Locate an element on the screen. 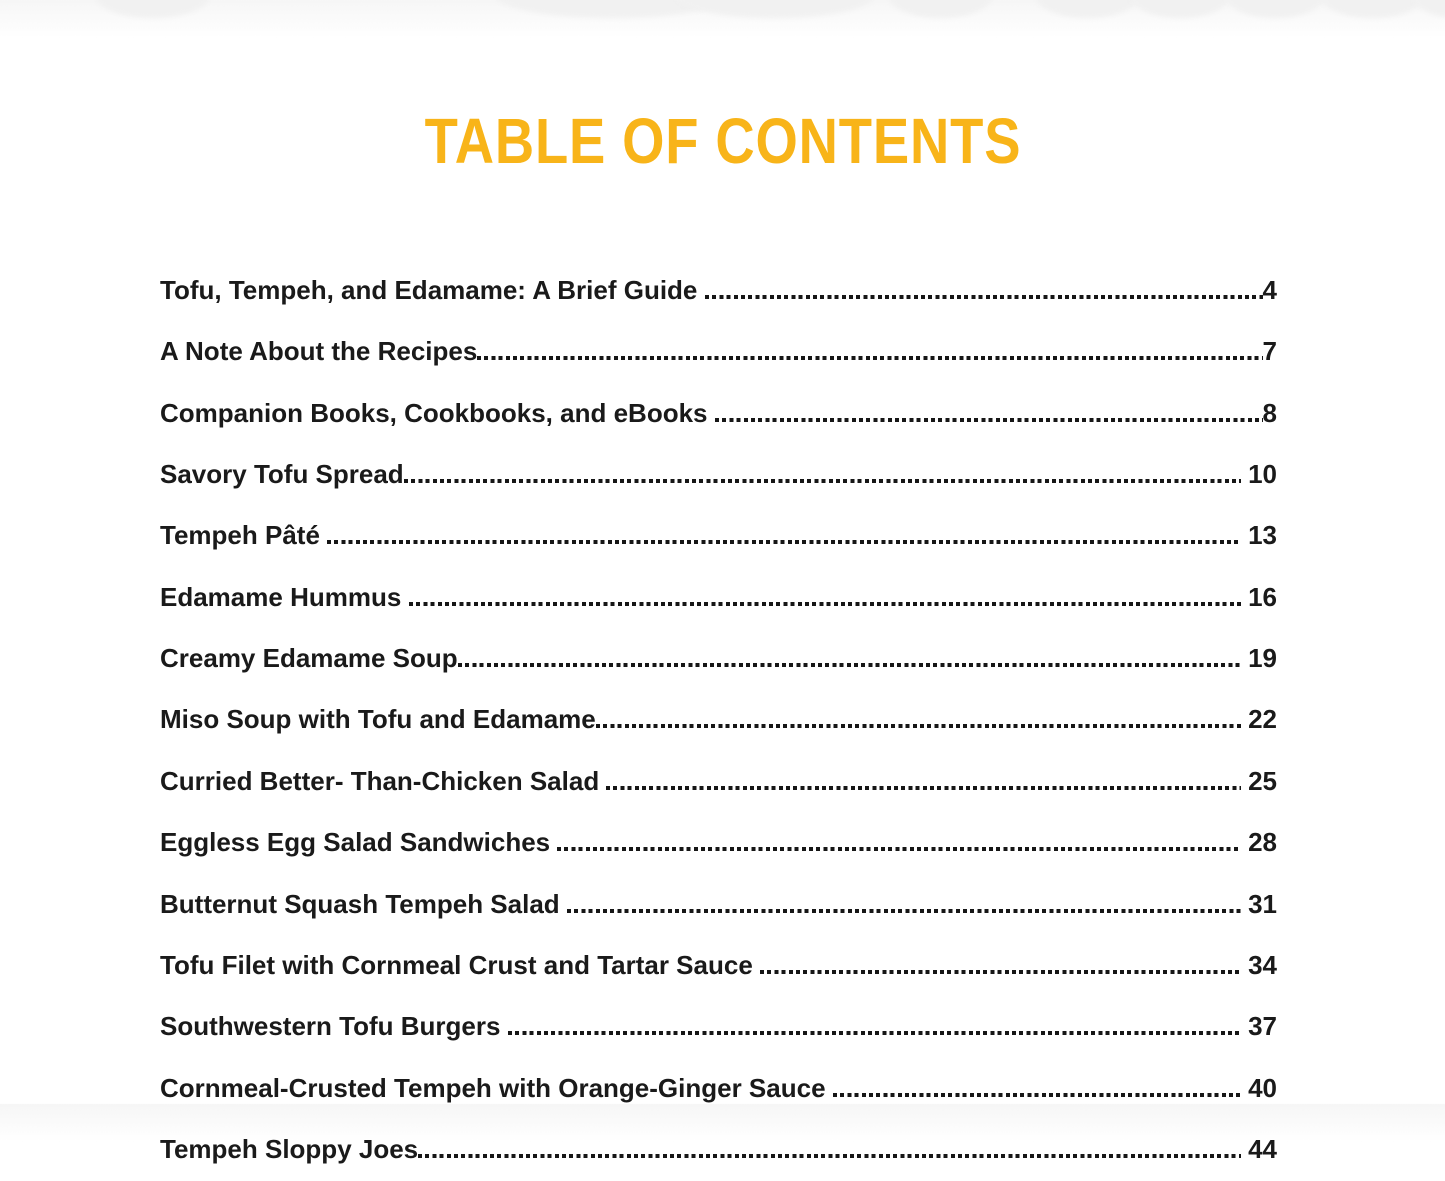  toc-page-number: 28 is located at coordinates (1258, 842).